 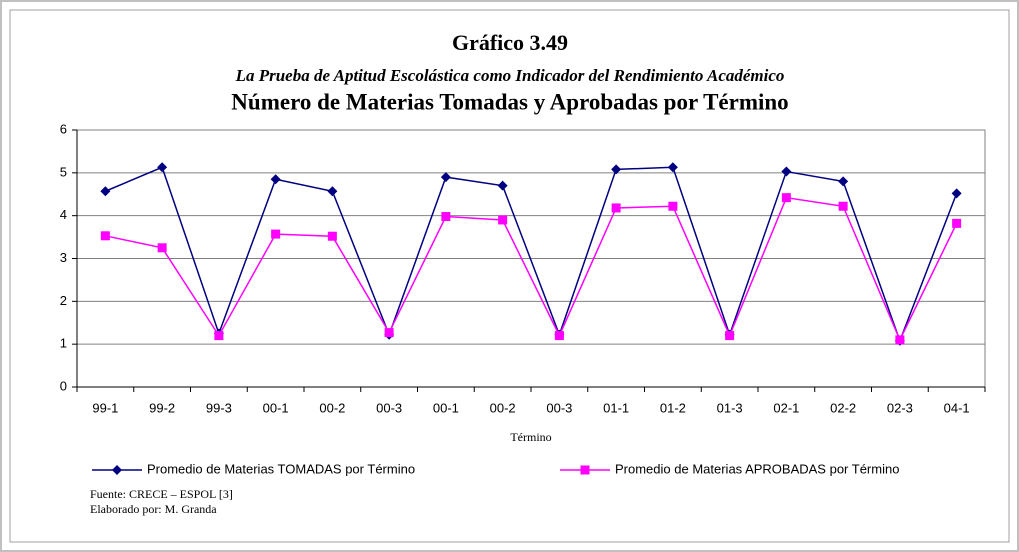 What do you see at coordinates (530, 437) in the screenshot?
I see `x-axis-label: Término` at bounding box center [530, 437].